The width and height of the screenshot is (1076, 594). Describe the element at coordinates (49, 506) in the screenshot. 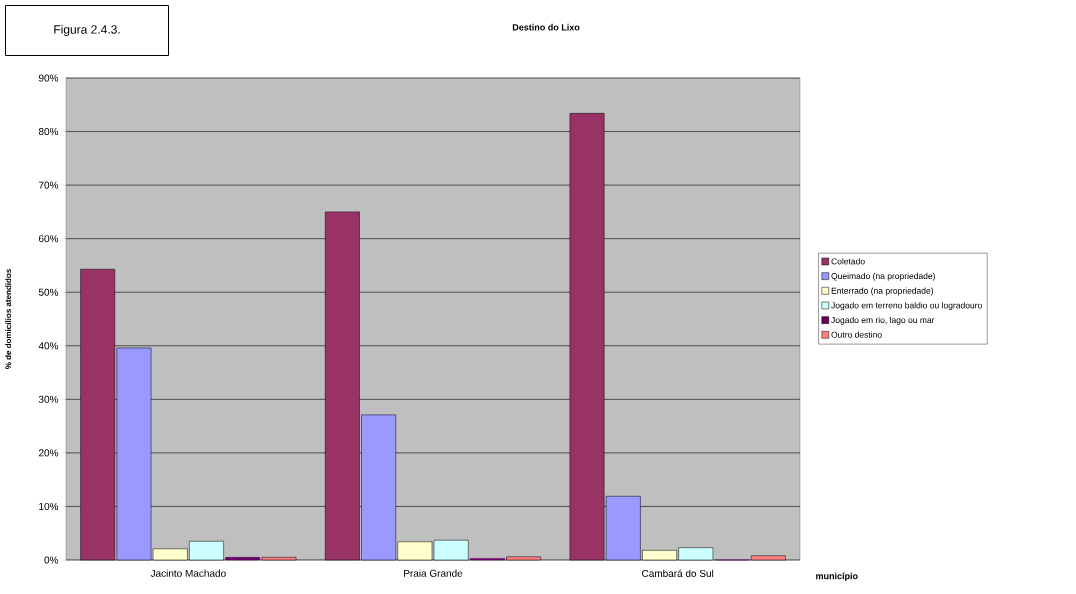

I see `y-tick-label: 10%` at that location.